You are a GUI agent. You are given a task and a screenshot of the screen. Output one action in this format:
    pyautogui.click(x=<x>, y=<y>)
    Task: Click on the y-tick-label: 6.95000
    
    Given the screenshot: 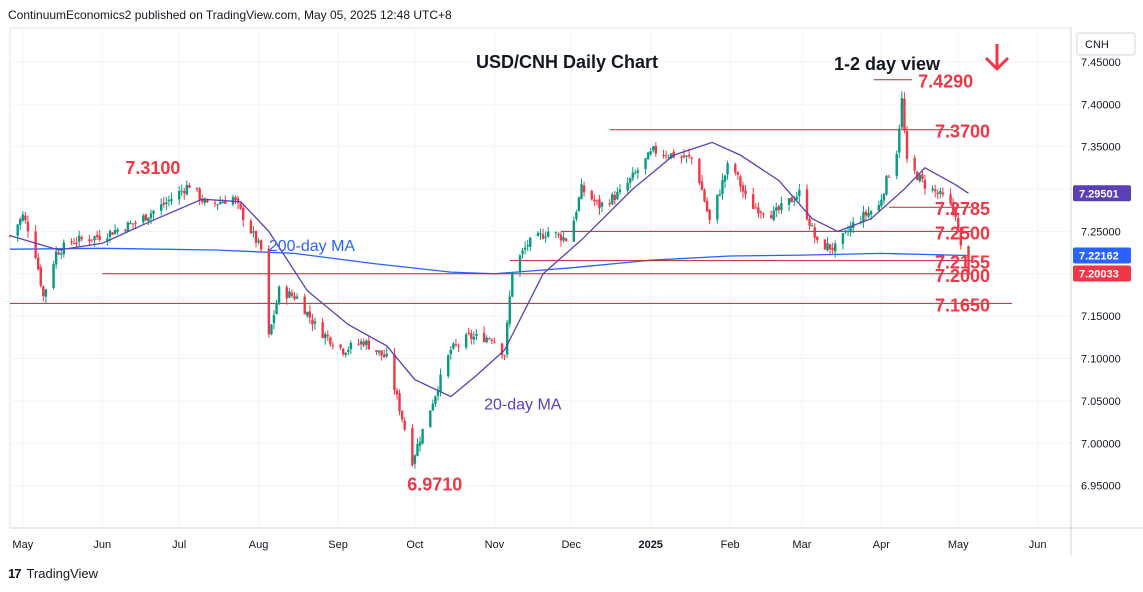 What is the action you would take?
    pyautogui.click(x=1101, y=487)
    